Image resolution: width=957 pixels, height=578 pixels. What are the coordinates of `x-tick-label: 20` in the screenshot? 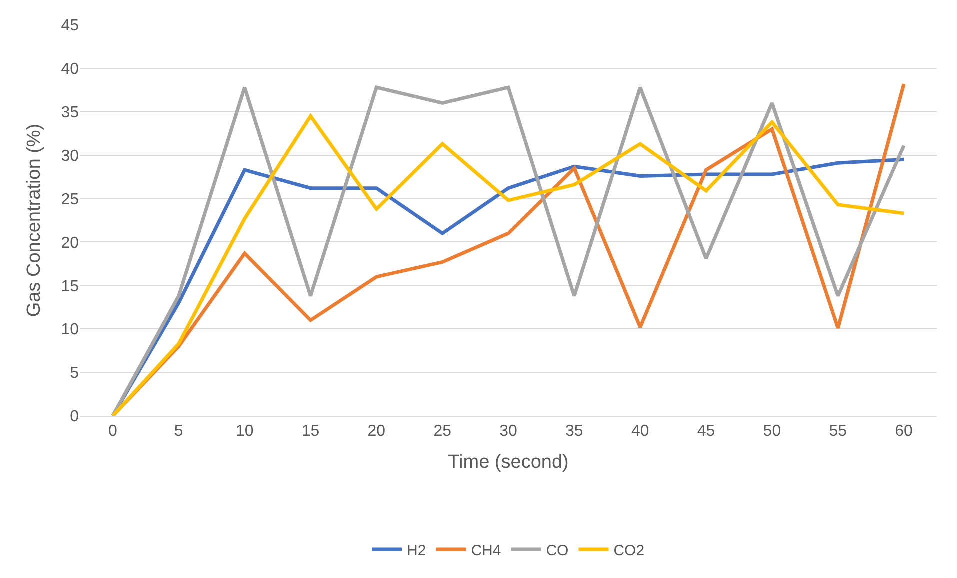 It's located at (377, 431).